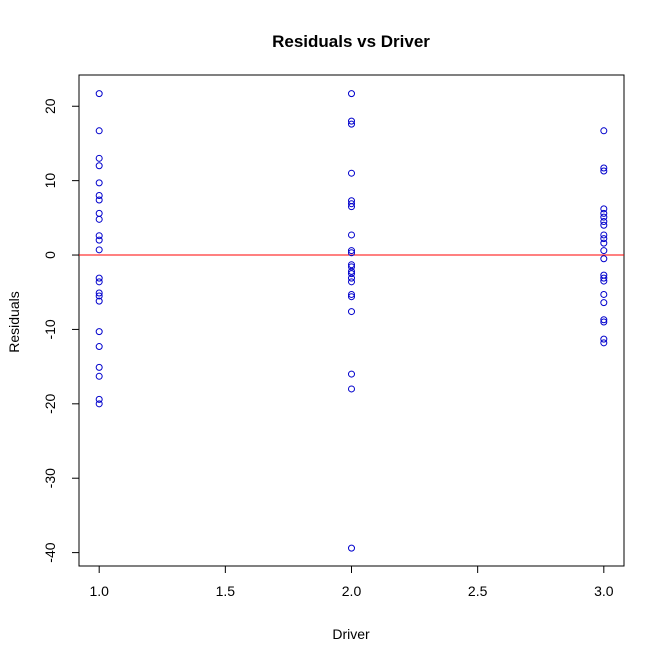  Describe the element at coordinates (50, 181) in the screenshot. I see `y-tick-label: 10` at that location.